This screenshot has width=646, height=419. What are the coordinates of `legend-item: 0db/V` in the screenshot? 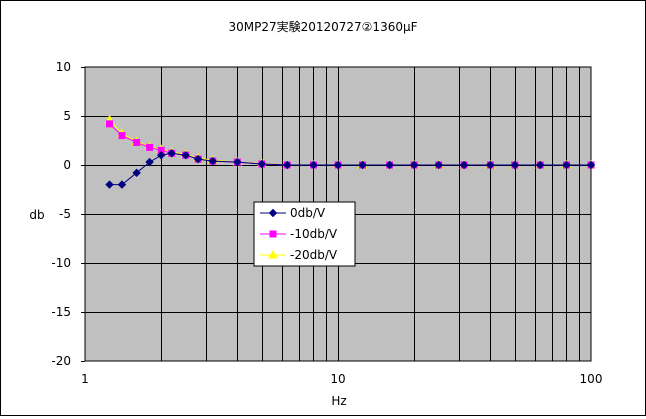 It's located at (293, 213).